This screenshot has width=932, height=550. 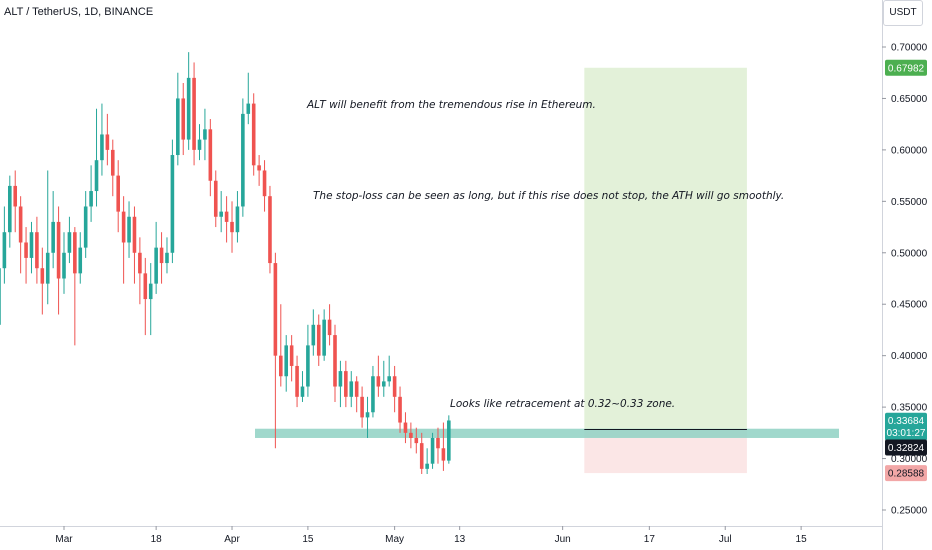 I want to click on y-tick-label: 0.45000, so click(x=909, y=305).